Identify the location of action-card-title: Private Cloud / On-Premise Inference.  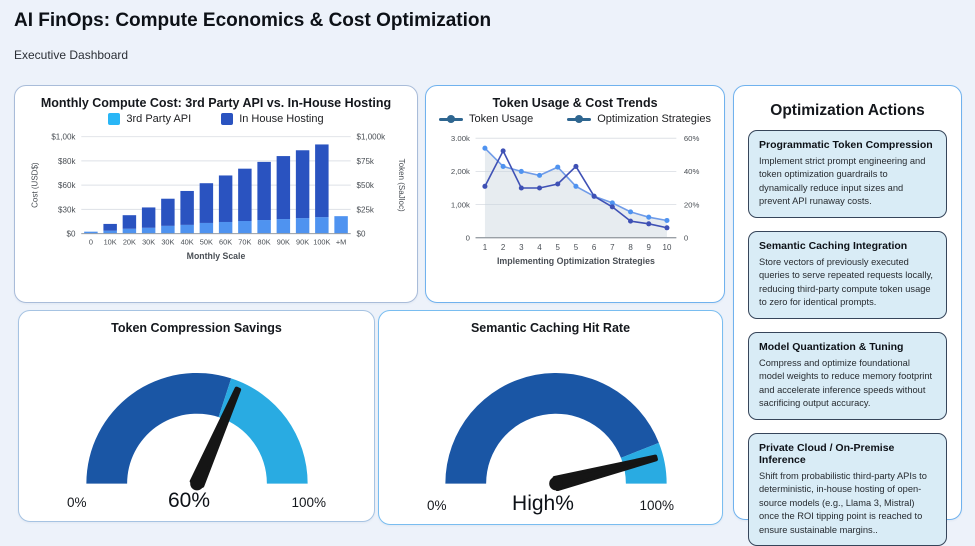
(827, 453).